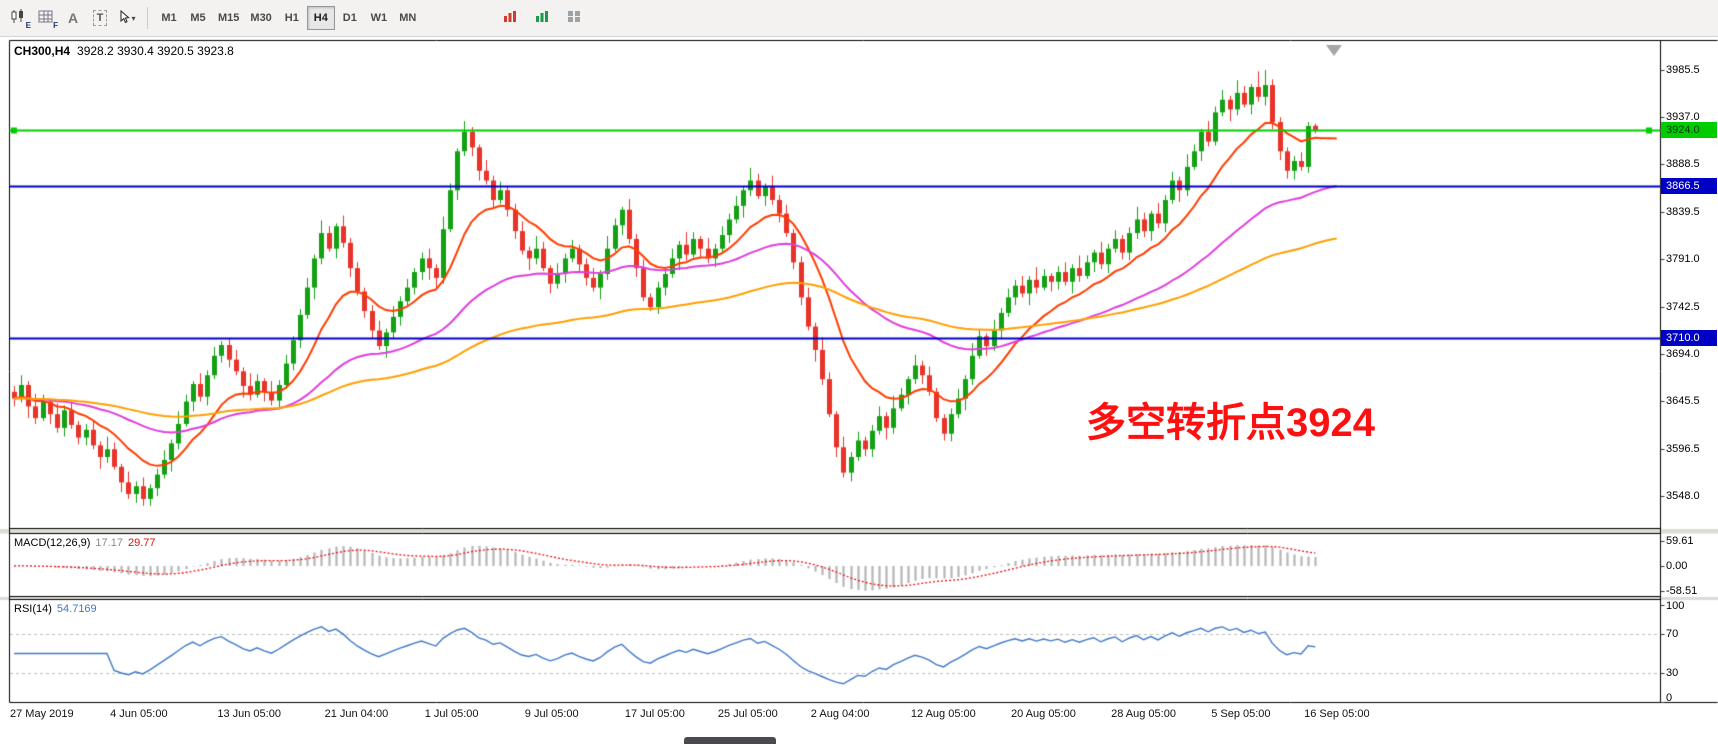 Image resolution: width=1718 pixels, height=744 pixels. I want to click on toolbar-extra-icons, so click(542, 18).